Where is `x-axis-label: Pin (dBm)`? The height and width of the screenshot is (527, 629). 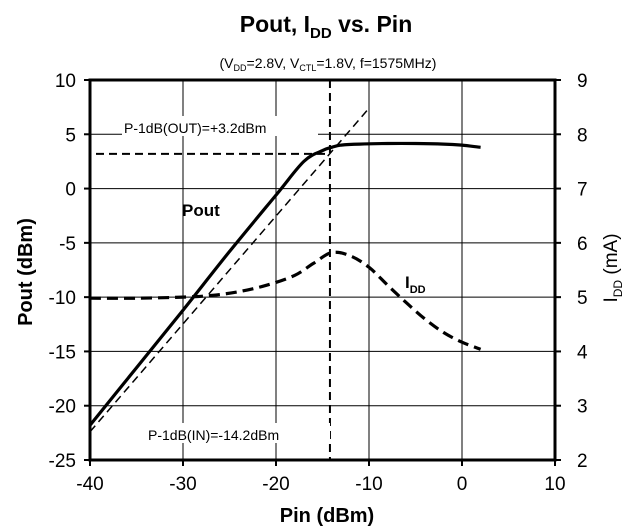 x-axis-label: Pin (dBm) is located at coordinates (327, 516).